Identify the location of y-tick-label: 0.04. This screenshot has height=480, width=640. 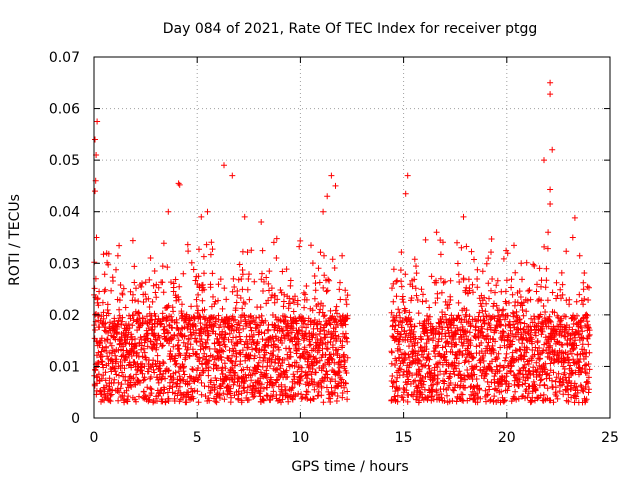
(64, 213).